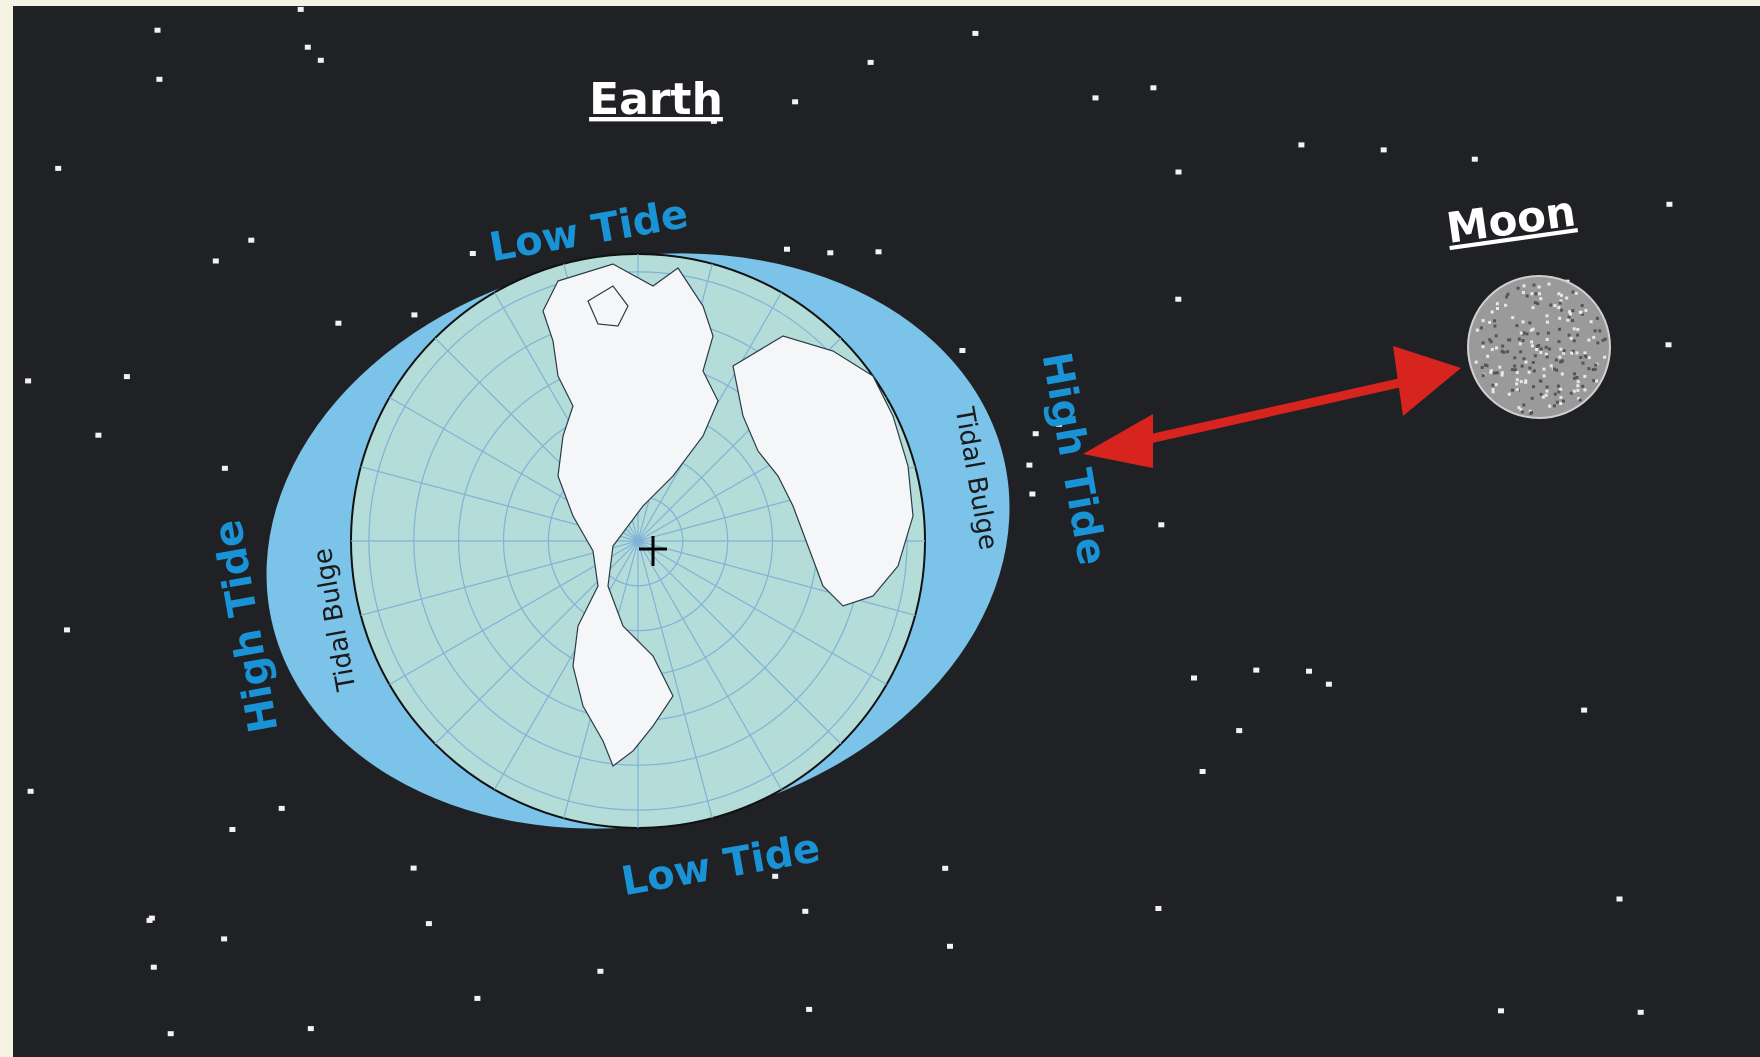  Describe the element at coordinates (1510, 219) in the screenshot. I see `moon-label: Moon` at that location.